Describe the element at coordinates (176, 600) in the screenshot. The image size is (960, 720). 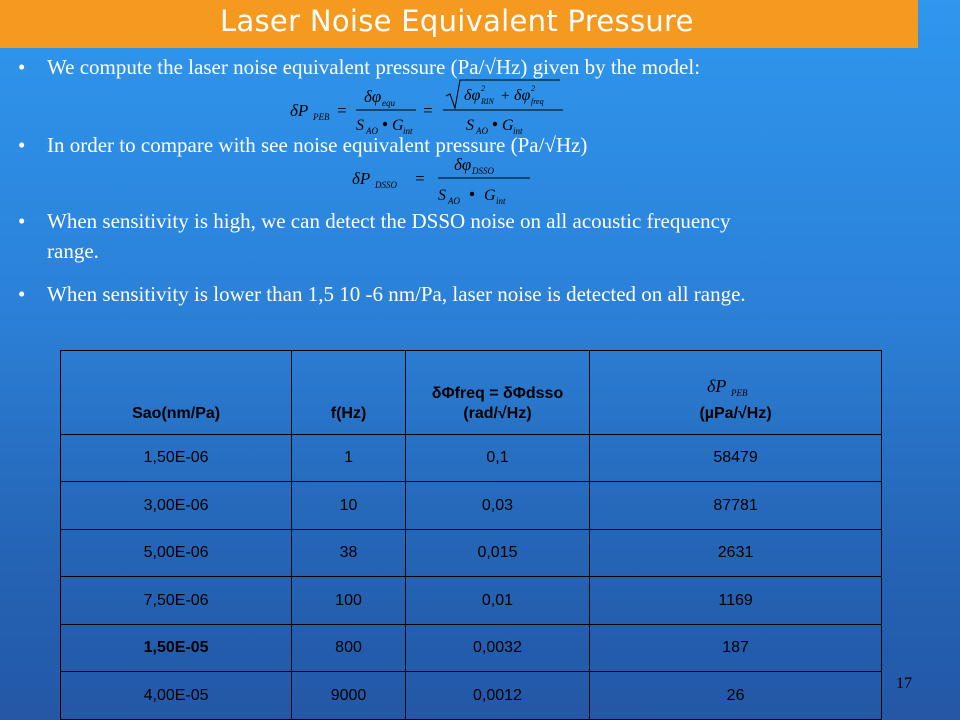
I see `cell-sao: 7,50E-06` at that location.